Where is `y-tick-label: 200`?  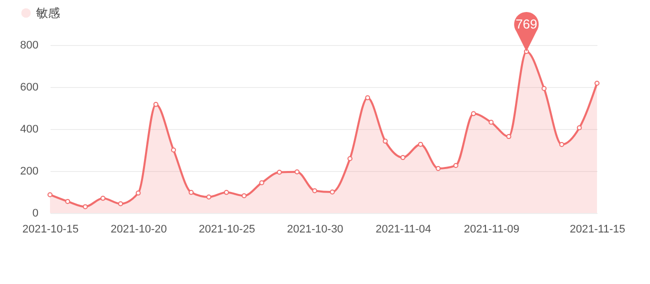
y-tick-label: 200 is located at coordinates (29, 172).